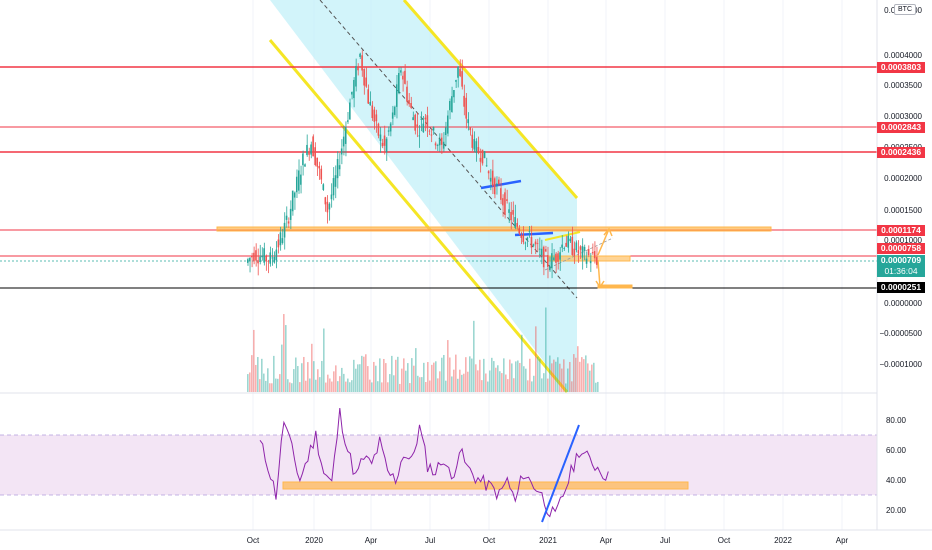 This screenshot has width=932, height=550. What do you see at coordinates (494, 229) in the screenshot?
I see `orange-zone-top` at bounding box center [494, 229].